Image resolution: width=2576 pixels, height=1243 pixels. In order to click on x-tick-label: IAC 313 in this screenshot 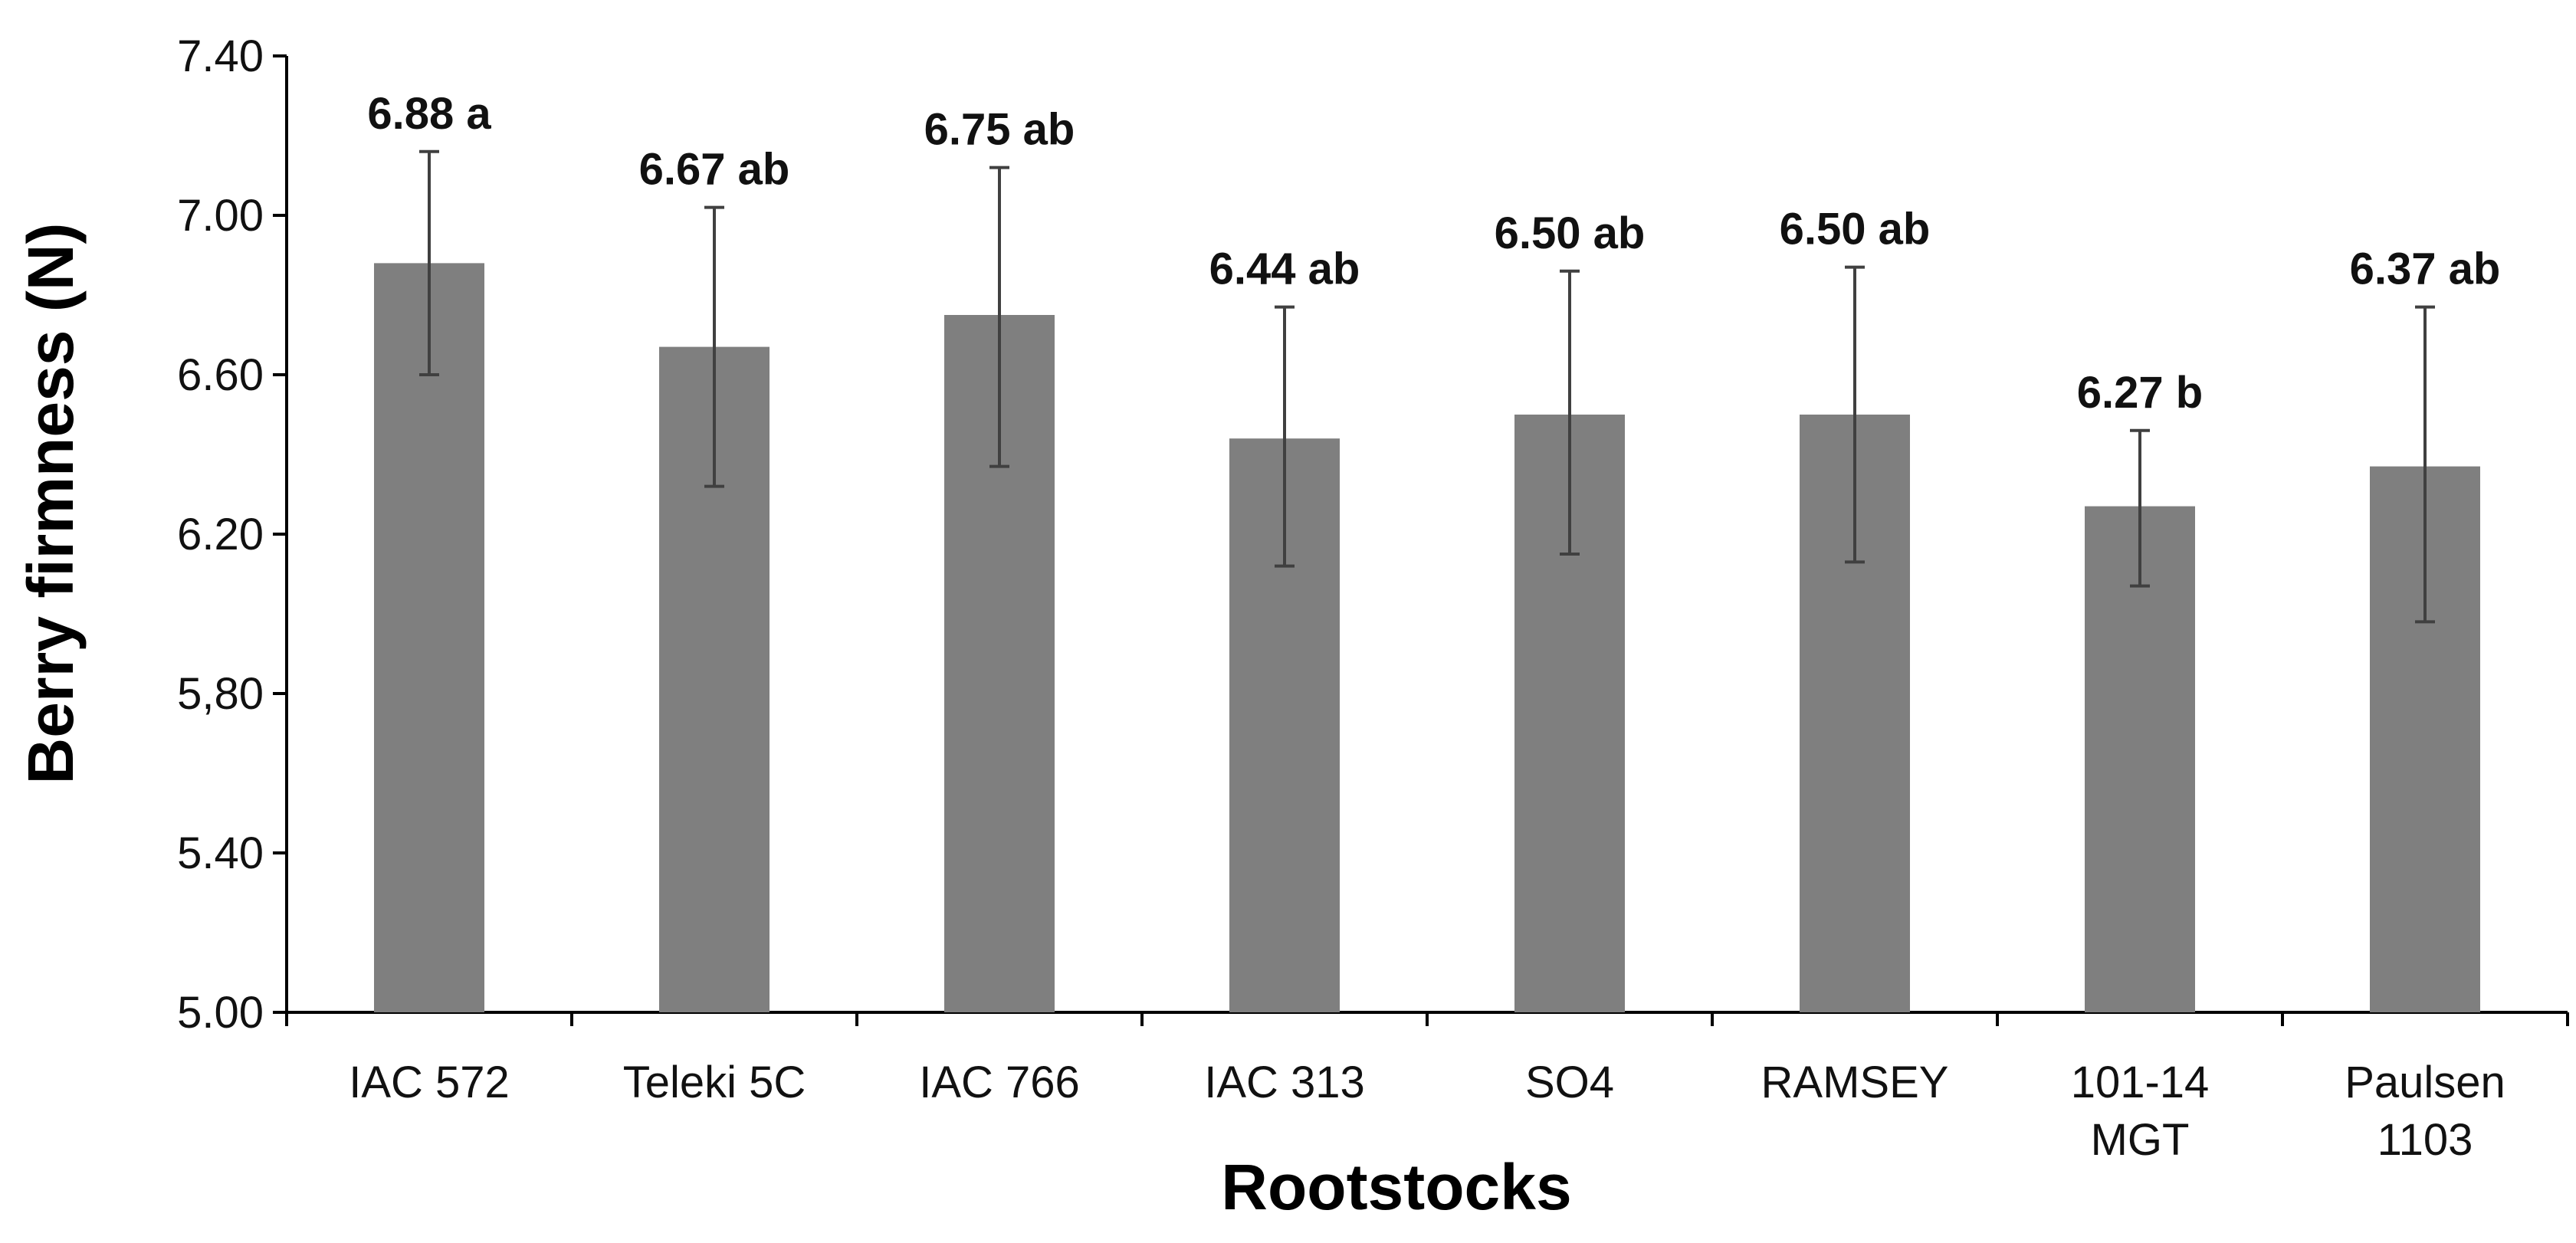, I will do `click(1284, 1082)`.